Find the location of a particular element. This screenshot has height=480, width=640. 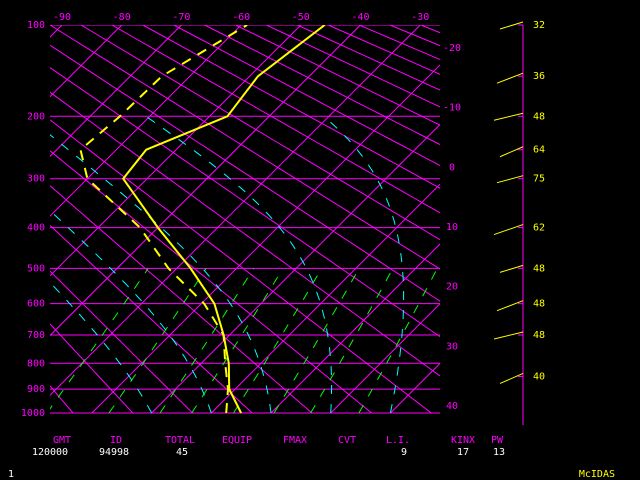

pressure-label: 400 is located at coordinates (36, 228).